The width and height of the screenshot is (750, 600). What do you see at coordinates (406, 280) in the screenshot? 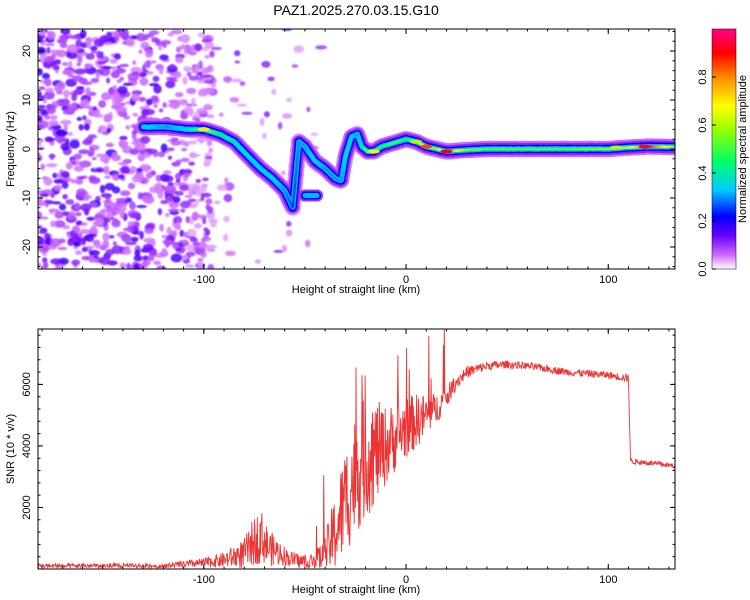
I see `x-tick-label: 0` at bounding box center [406, 280].